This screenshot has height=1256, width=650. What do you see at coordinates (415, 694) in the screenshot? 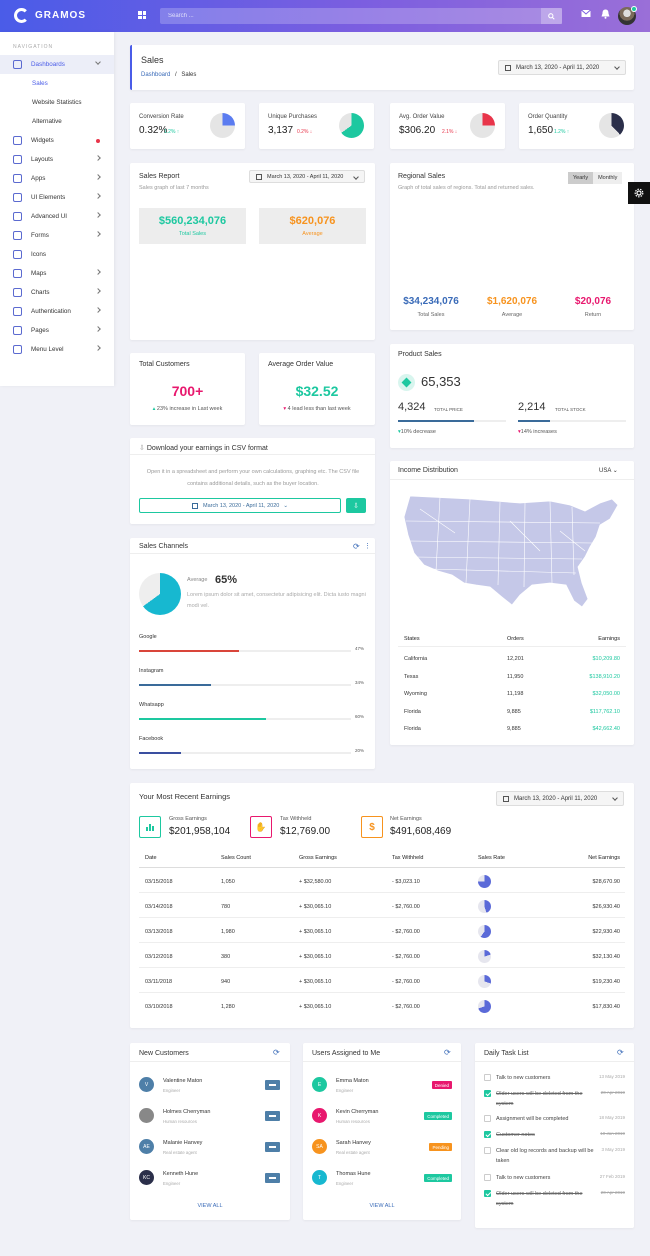
I see `income-state: Wyoming` at bounding box center [415, 694].